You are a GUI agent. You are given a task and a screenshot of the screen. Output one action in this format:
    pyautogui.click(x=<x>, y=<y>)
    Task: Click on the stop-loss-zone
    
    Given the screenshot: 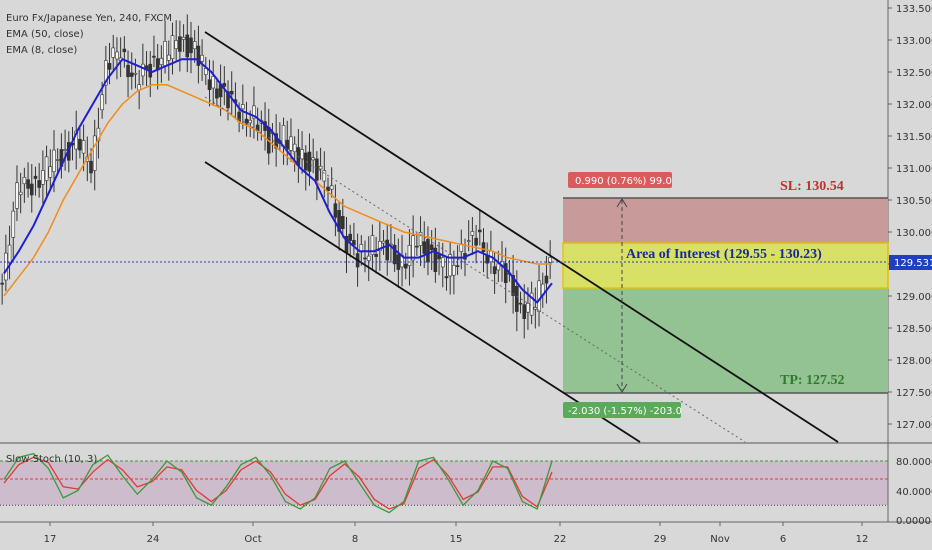 What is the action you would take?
    pyautogui.click(x=725, y=221)
    